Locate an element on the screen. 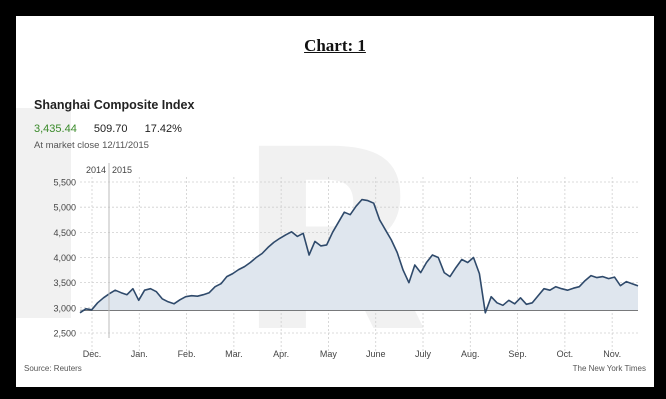  x-tick-label: Sep. is located at coordinates (517, 354).